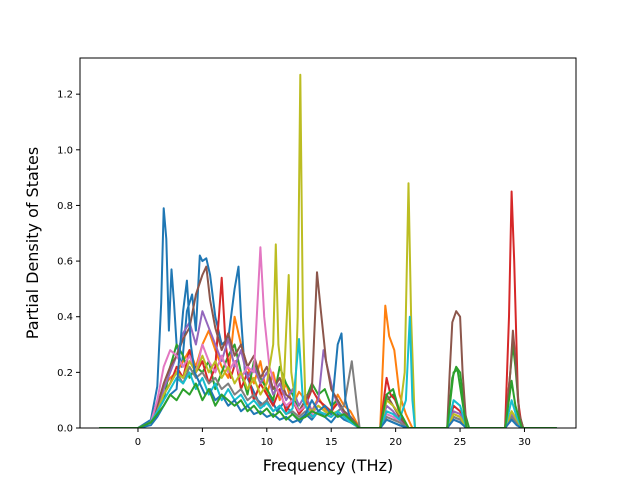 The height and width of the screenshot is (480, 640). Describe the element at coordinates (65, 150) in the screenshot. I see `y-tick-label: 1.0` at that location.